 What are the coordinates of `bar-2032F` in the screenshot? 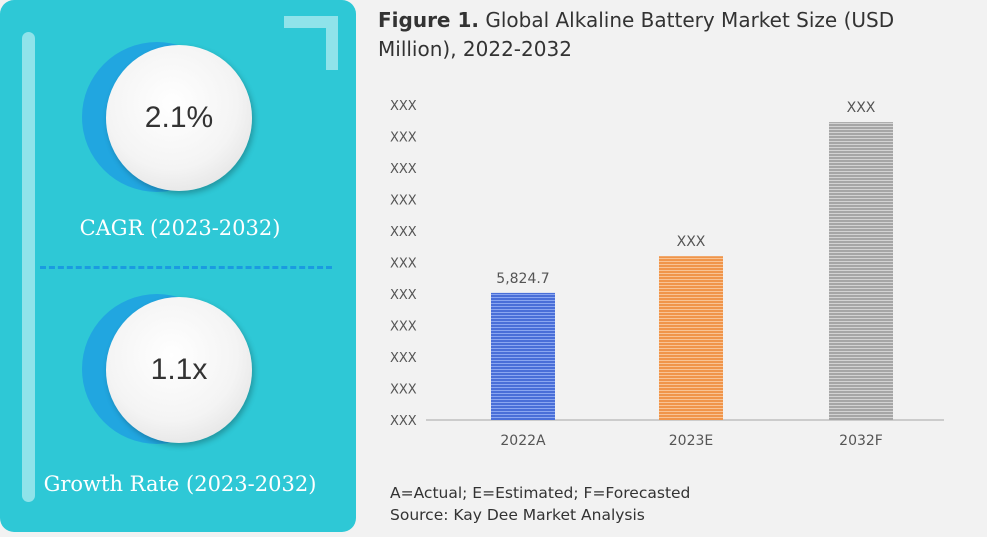 It's located at (861, 271).